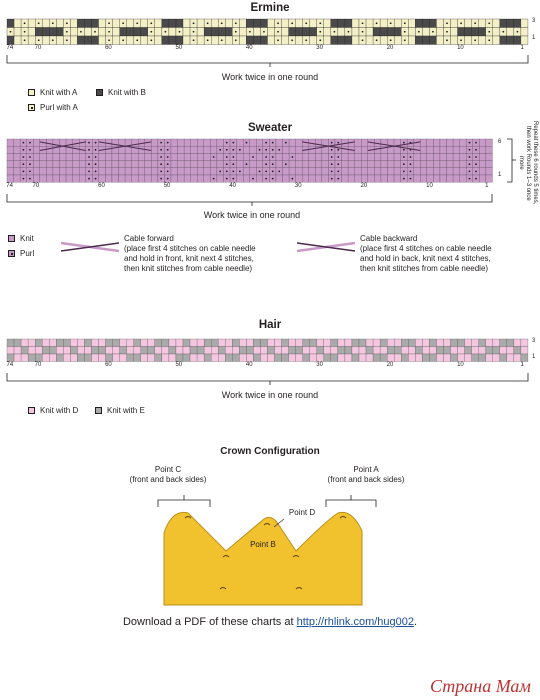 Image resolution: width=540 pixels, height=700 pixels. What do you see at coordinates (168, 475) in the screenshot?
I see `point-c-label: Point C (front and back sides)` at bounding box center [168, 475].